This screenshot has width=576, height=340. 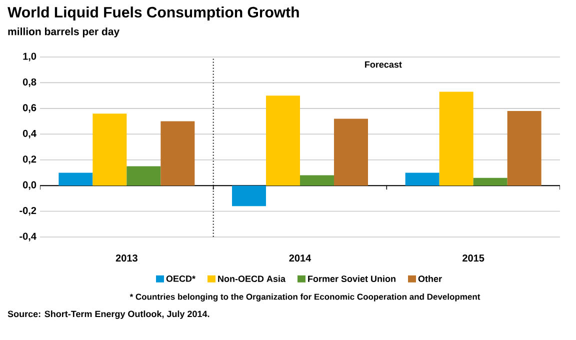 What do you see at coordinates (29, 108) in the screenshot?
I see `y-tick-label: 0,6` at bounding box center [29, 108].